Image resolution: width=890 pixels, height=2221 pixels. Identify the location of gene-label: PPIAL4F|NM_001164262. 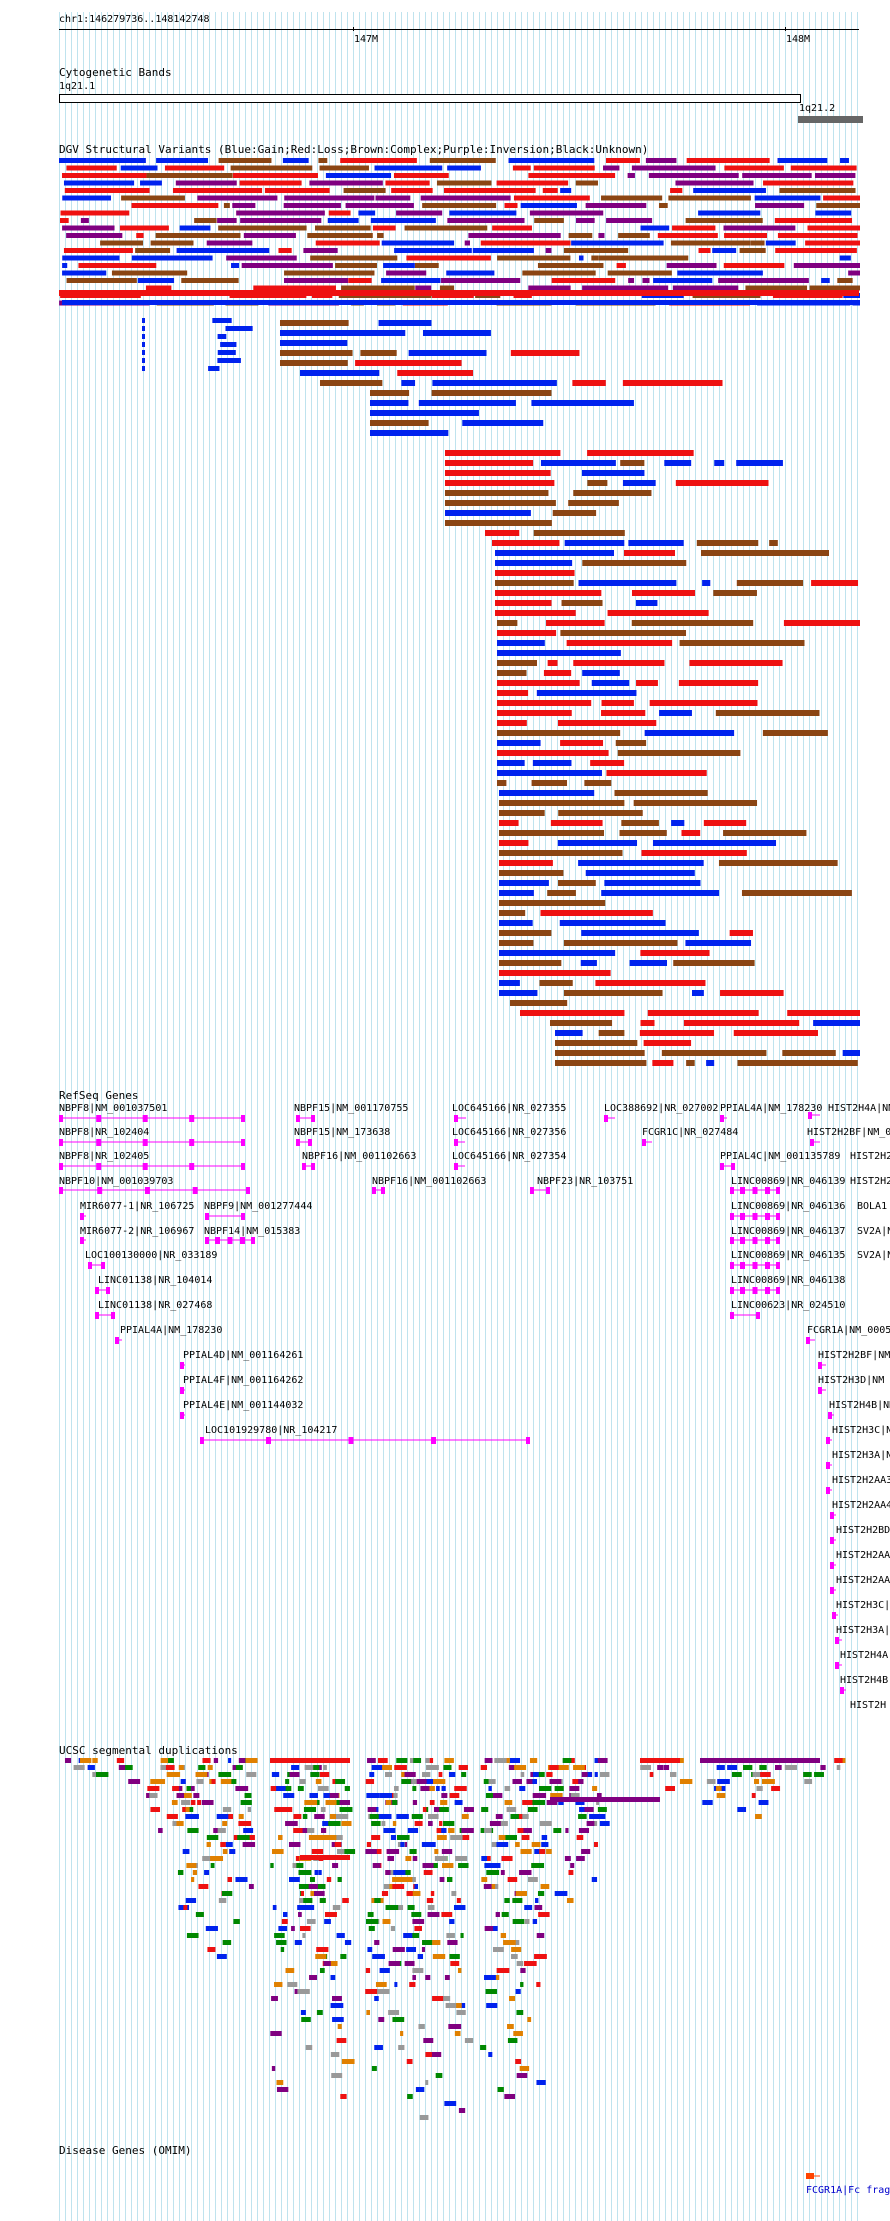
(243, 1380).